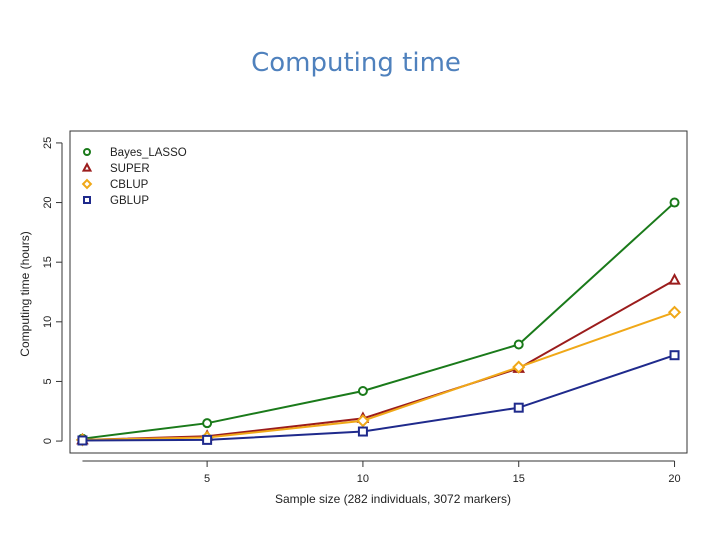 The width and height of the screenshot is (720, 540). I want to click on x-tick-label: 15, so click(519, 479).